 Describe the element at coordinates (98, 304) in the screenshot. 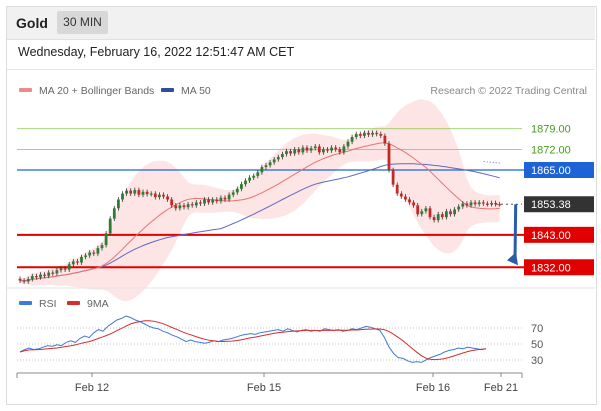

I see `rsi-ma-legend: 9MA` at that location.